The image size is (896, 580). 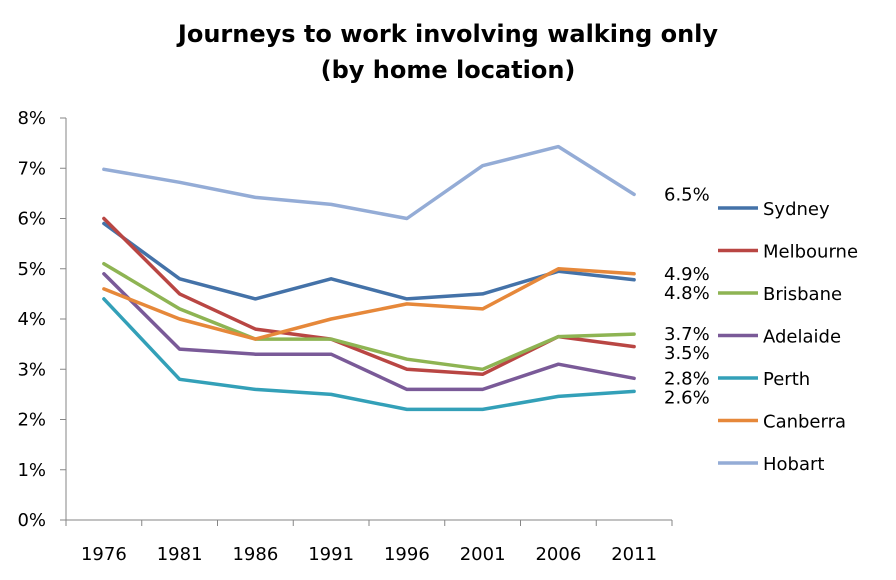 I want to click on x-tick-label: 1976, so click(x=104, y=554).